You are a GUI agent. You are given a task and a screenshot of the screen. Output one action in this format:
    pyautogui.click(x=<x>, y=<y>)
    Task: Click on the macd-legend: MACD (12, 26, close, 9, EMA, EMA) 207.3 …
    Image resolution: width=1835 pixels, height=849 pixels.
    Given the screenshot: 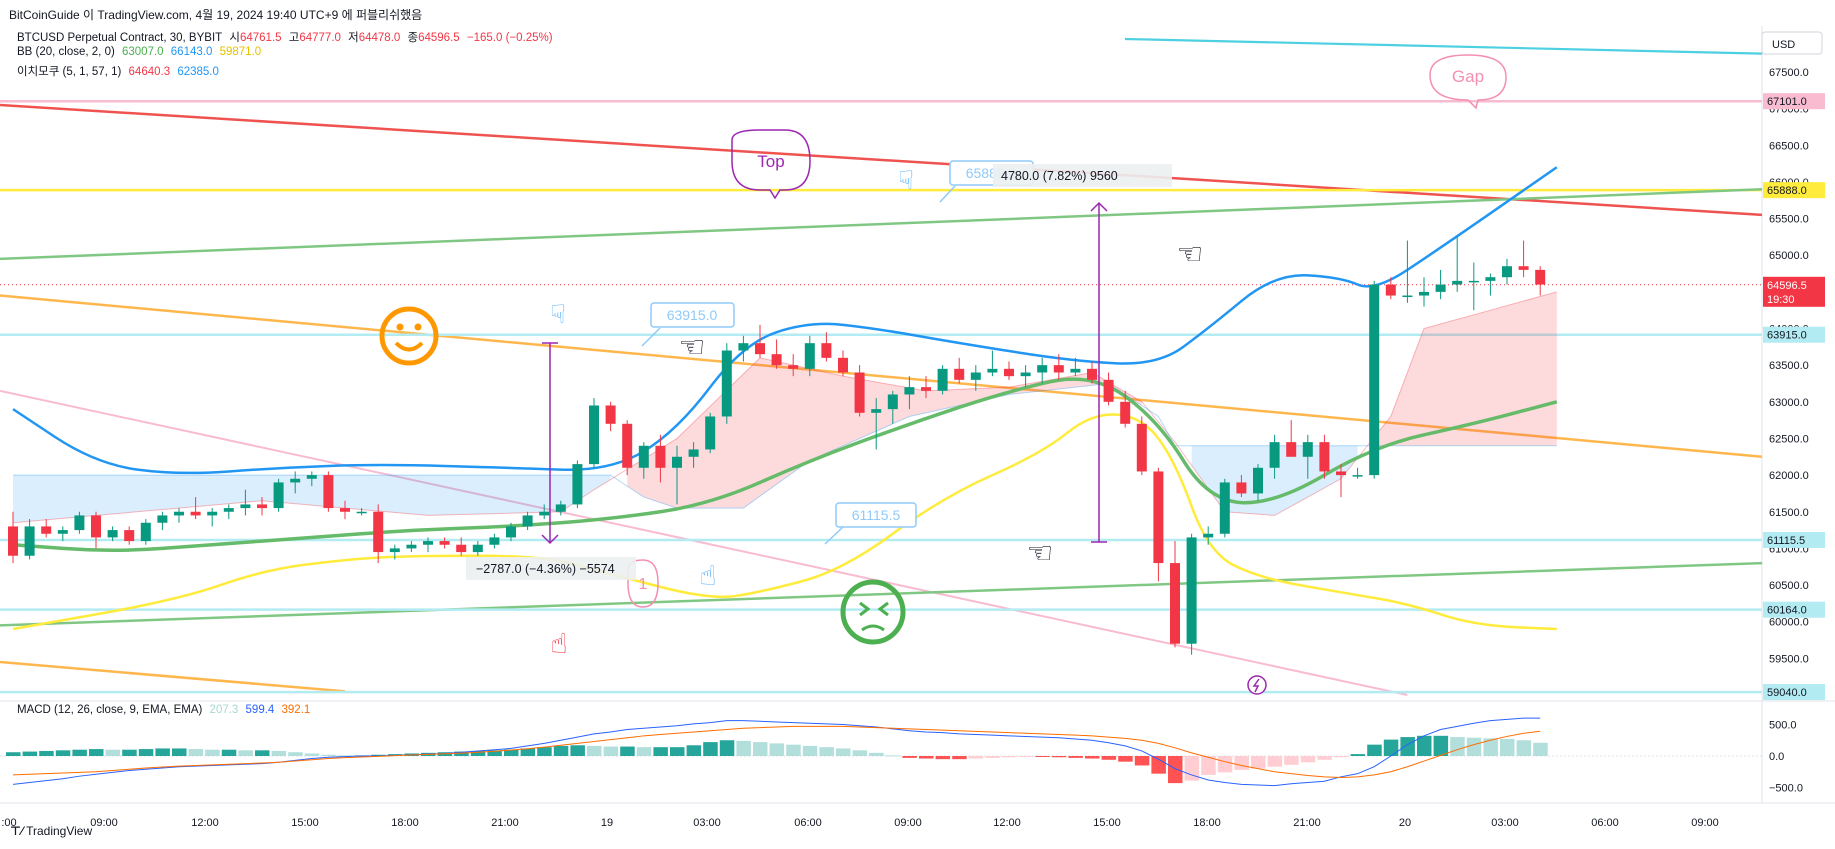 What is the action you would take?
    pyautogui.click(x=165, y=710)
    